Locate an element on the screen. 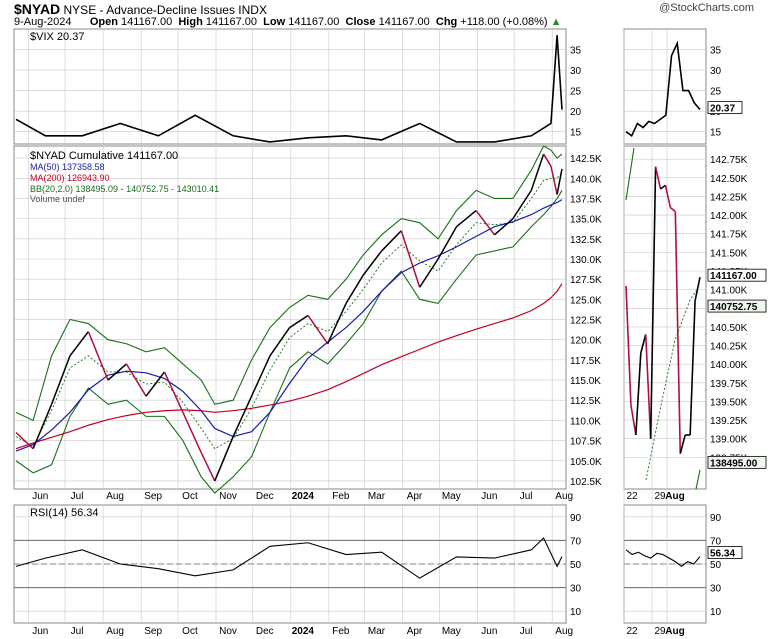  vix-line is located at coordinates (289, 89).